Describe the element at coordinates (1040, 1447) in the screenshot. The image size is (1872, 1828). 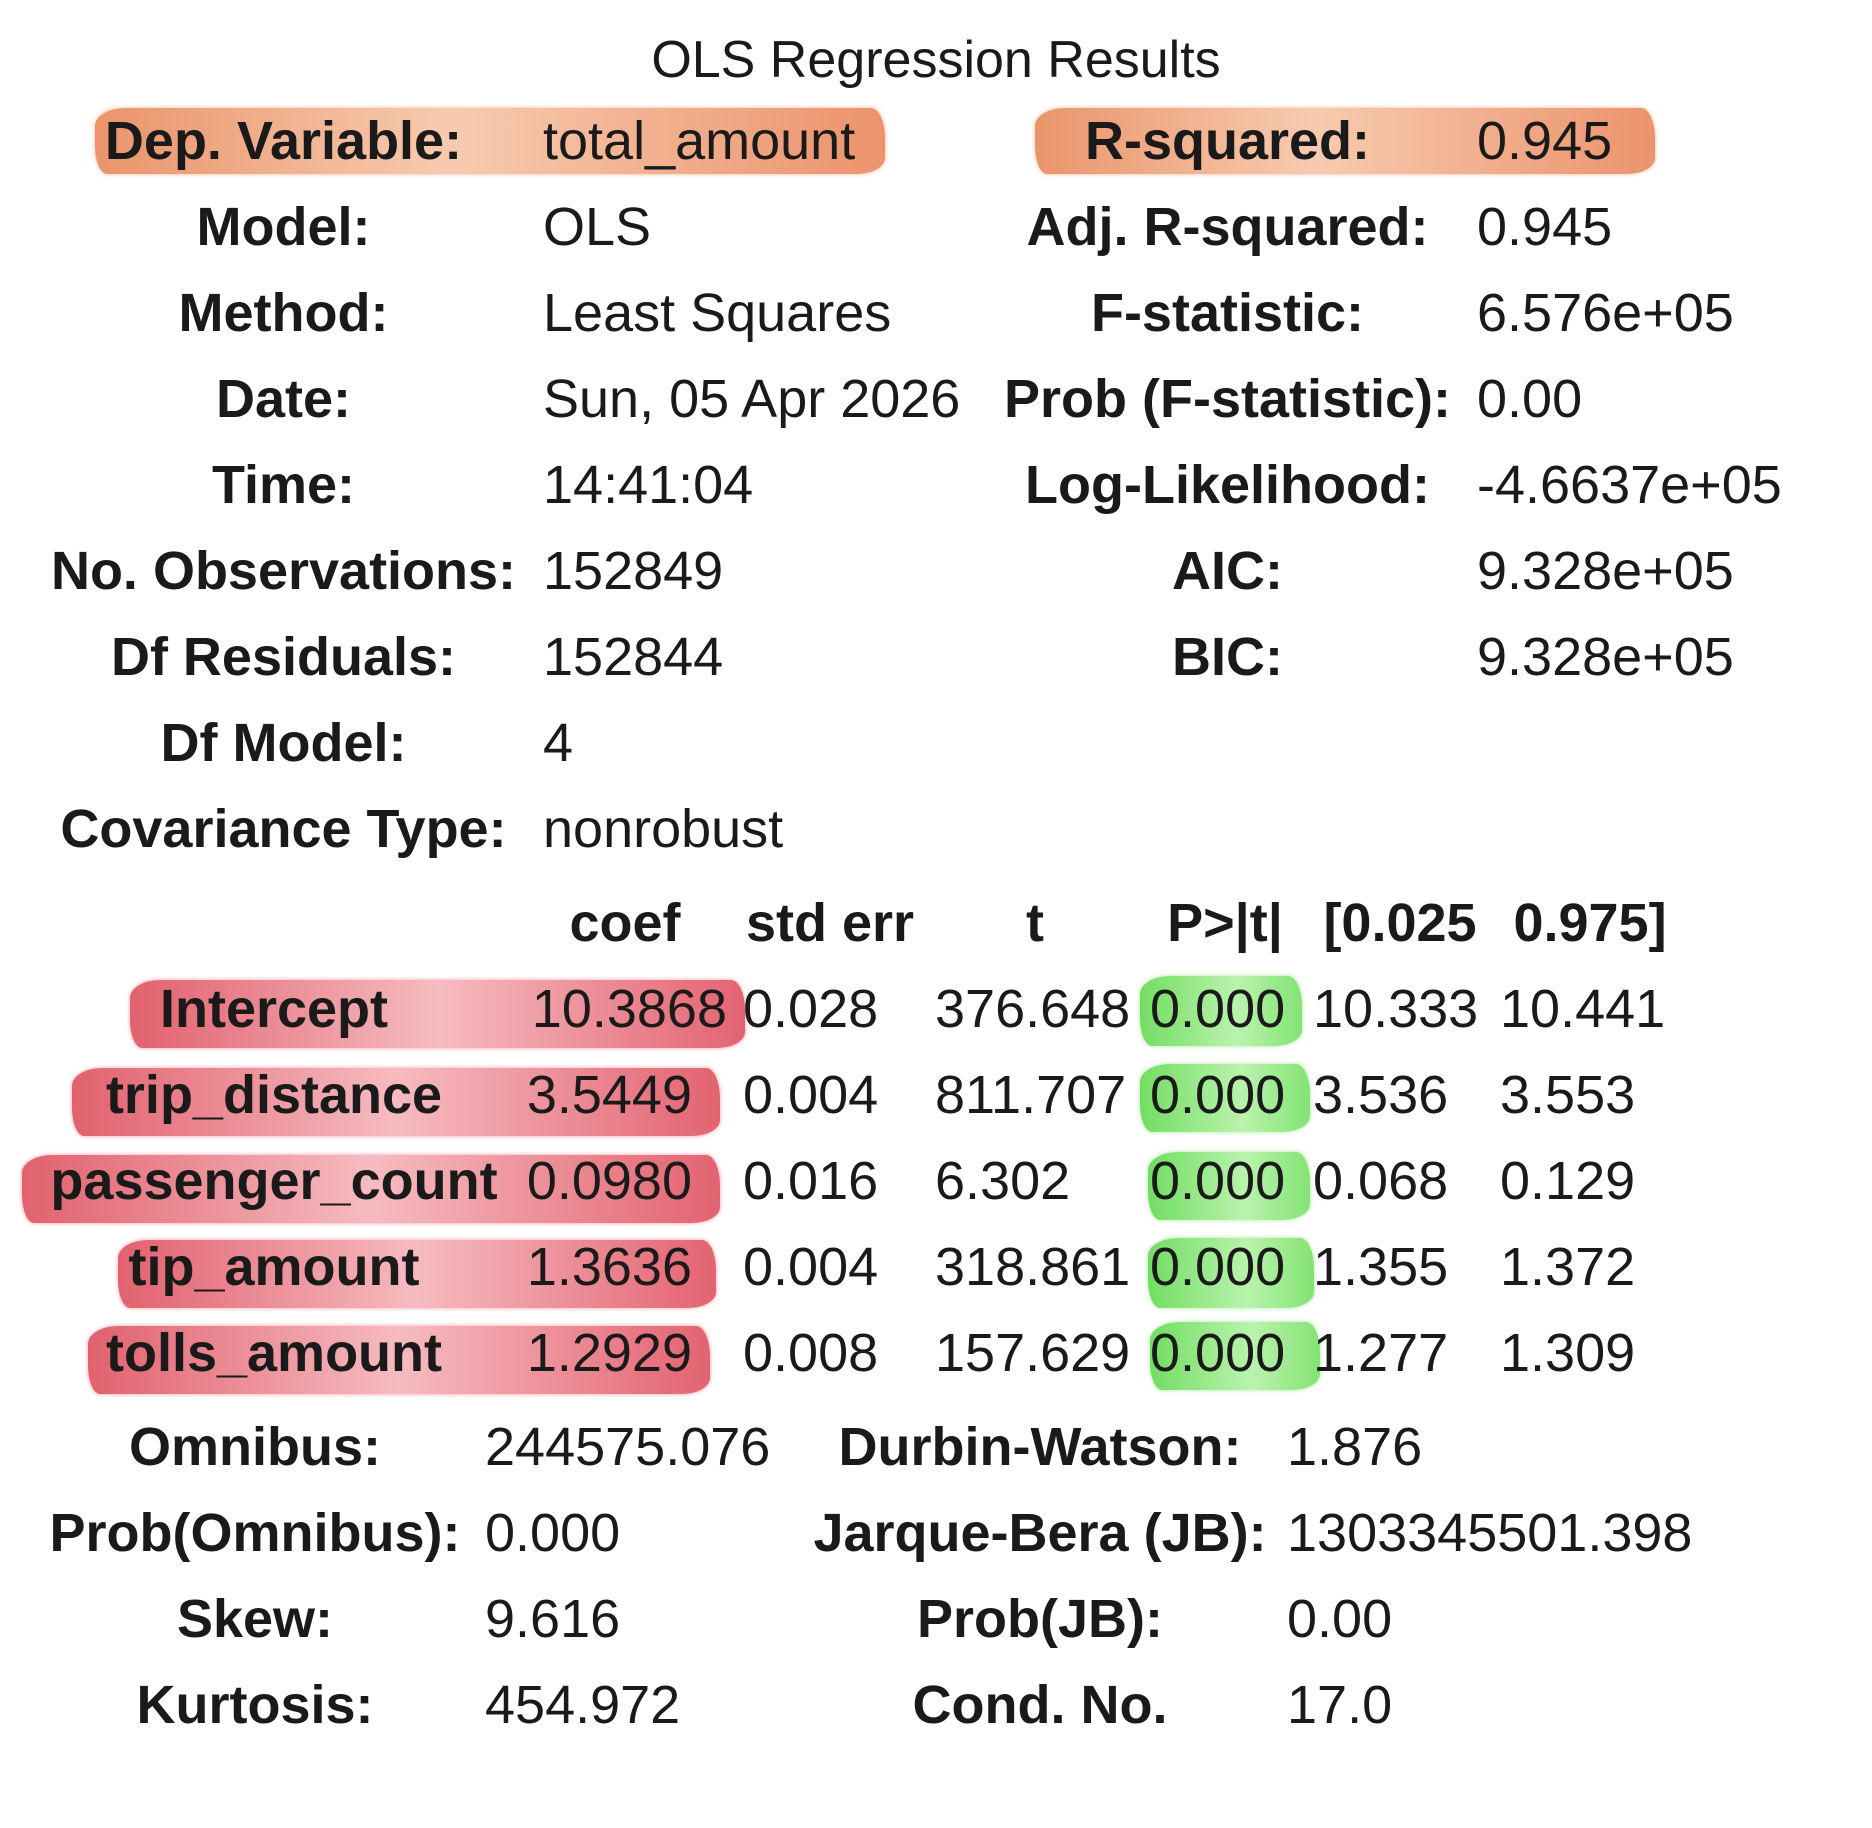
I see `diag-label-durbin-watson: Durbin-Watson:` at that location.